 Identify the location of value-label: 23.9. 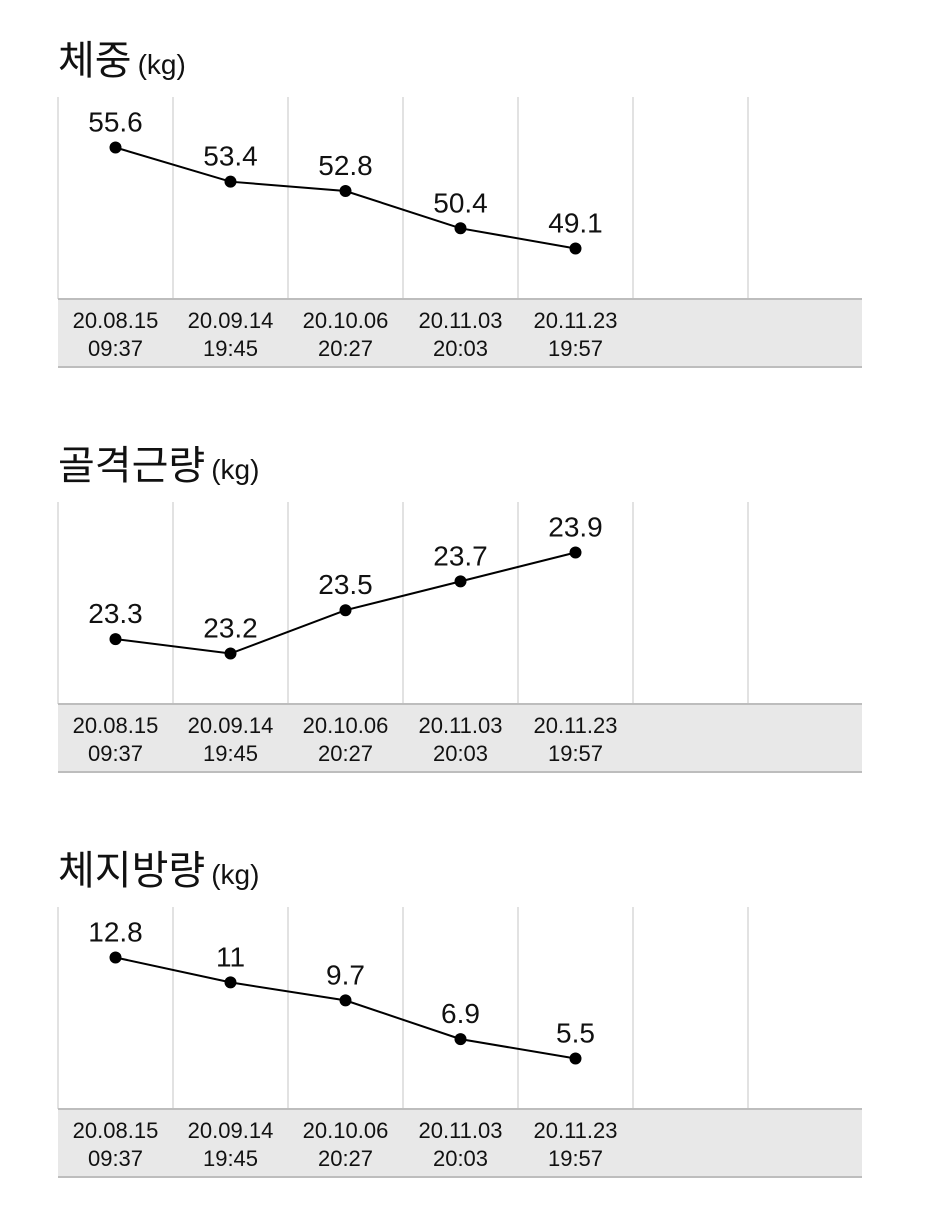
(575, 527).